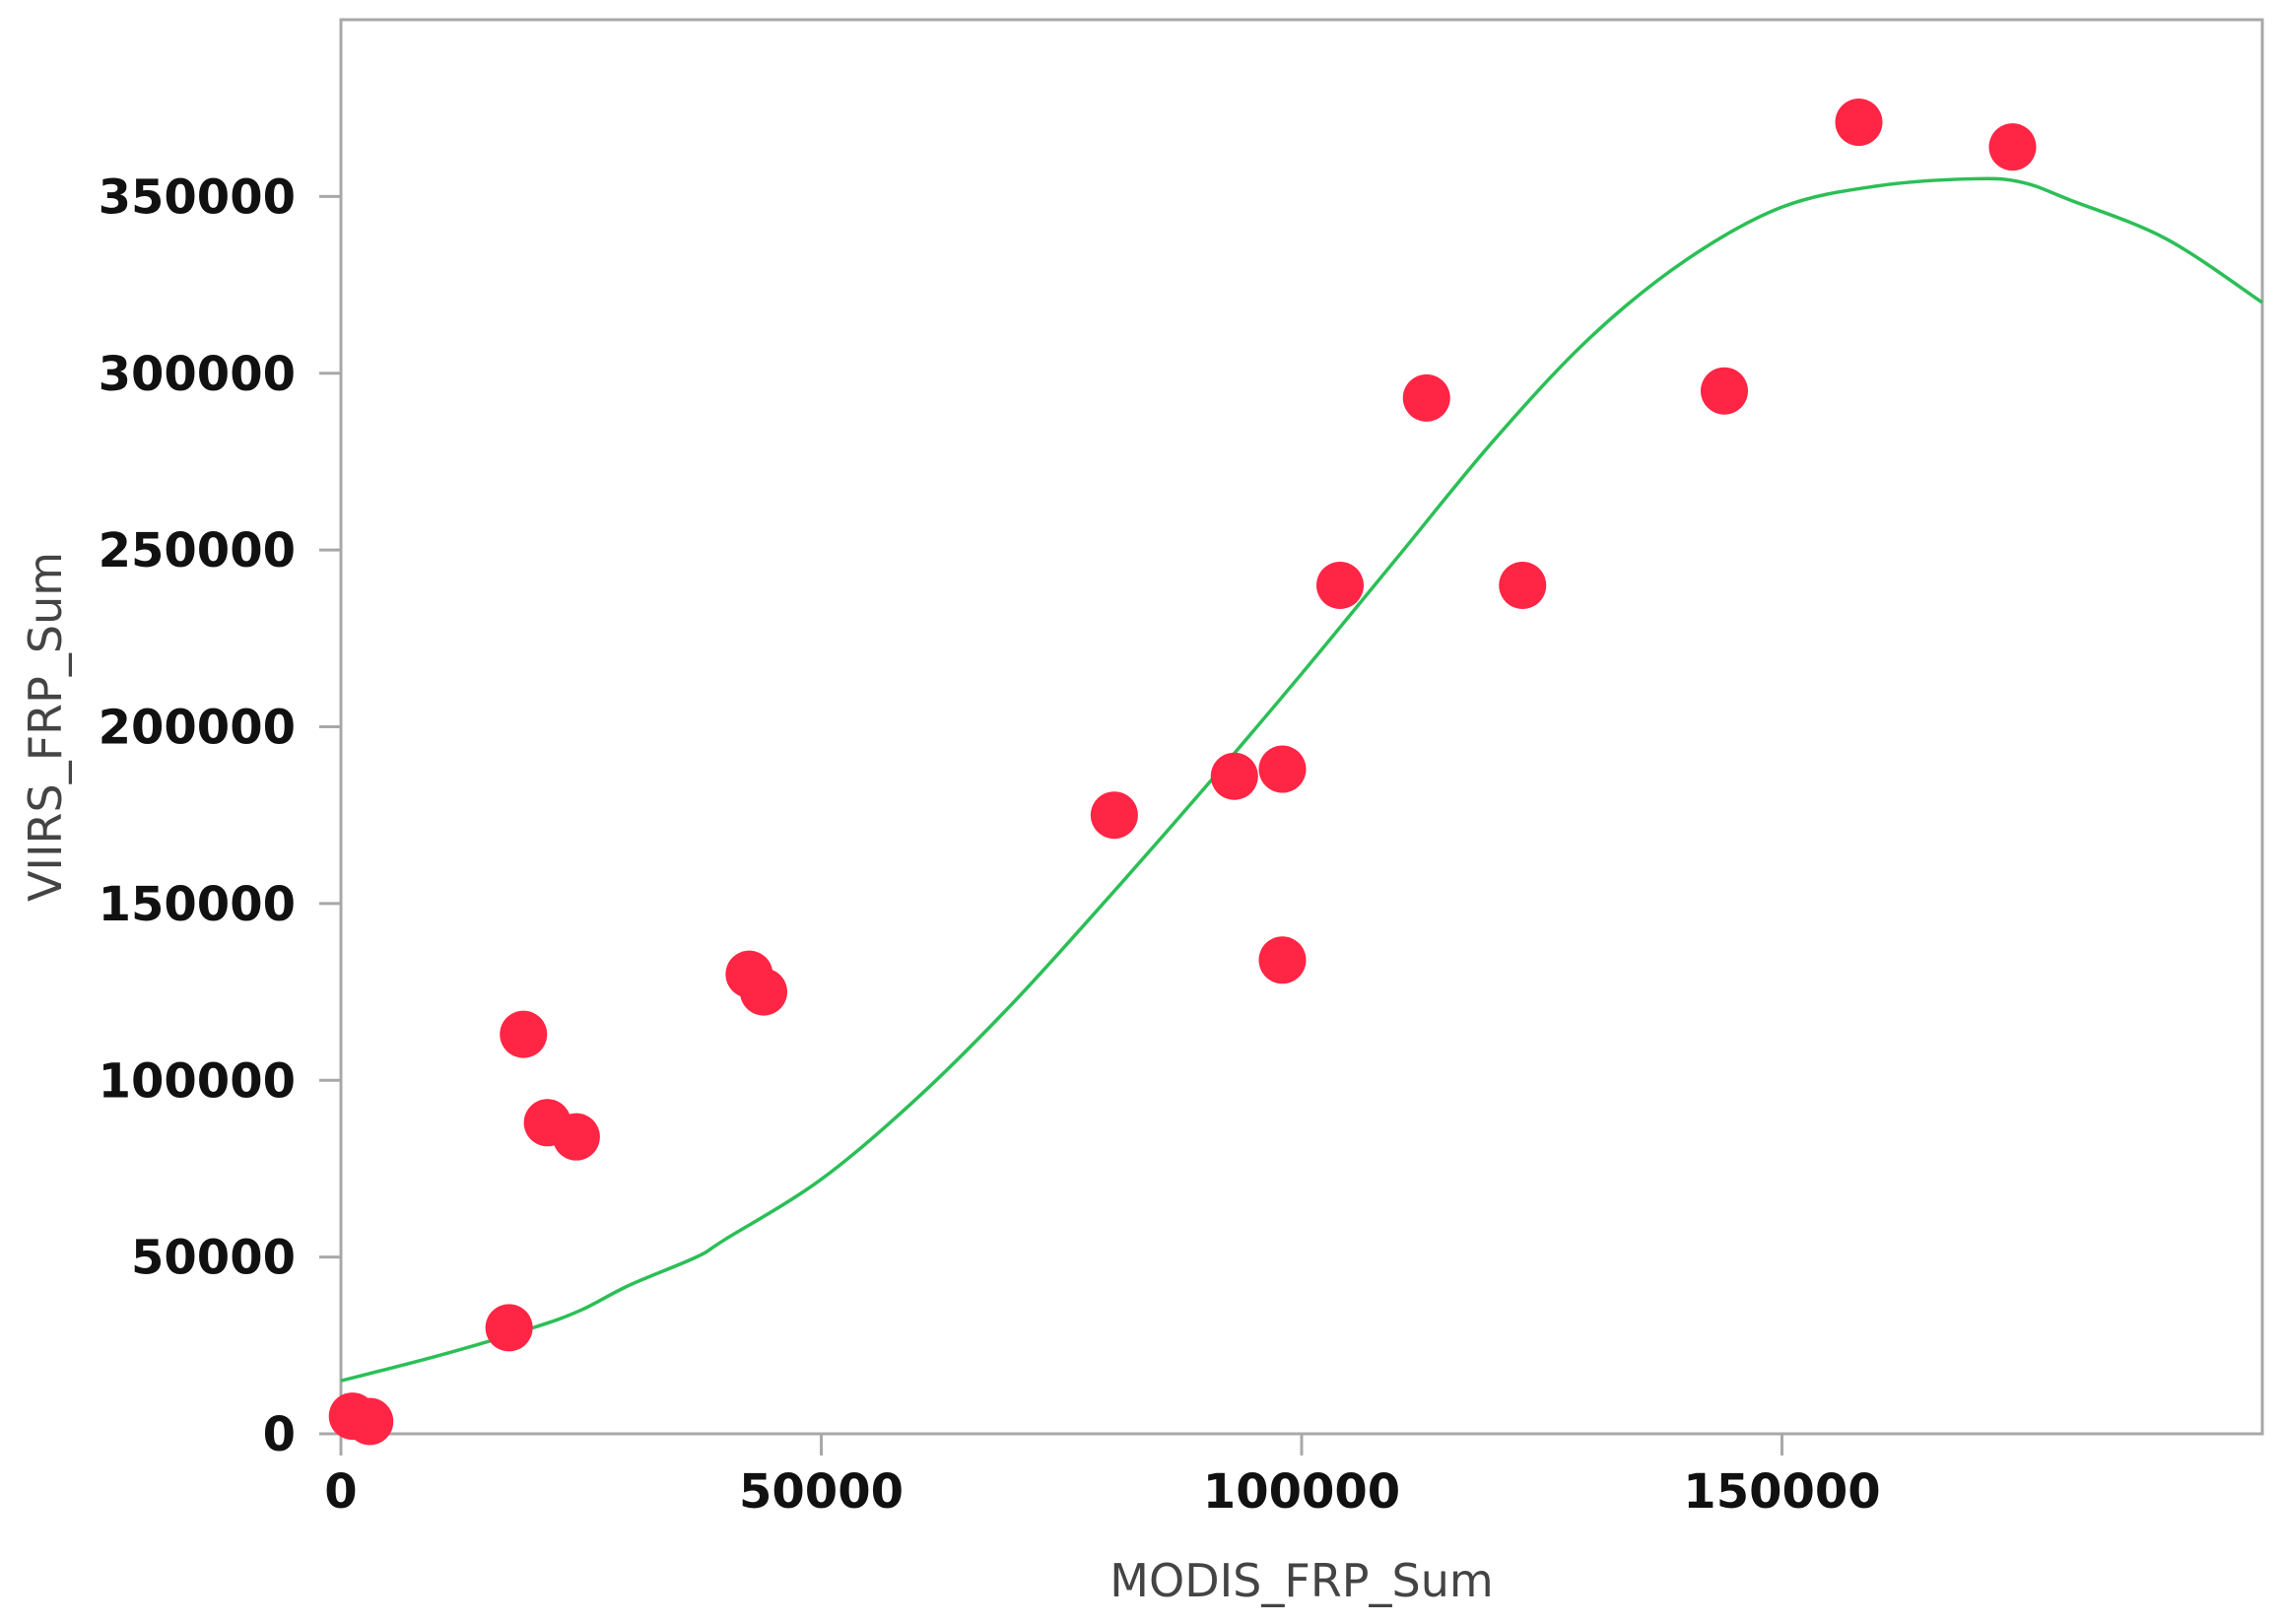 This screenshot has width=2284, height=1624. Describe the element at coordinates (198, 1081) in the screenshot. I see `y-tick-label: 100000` at that location.